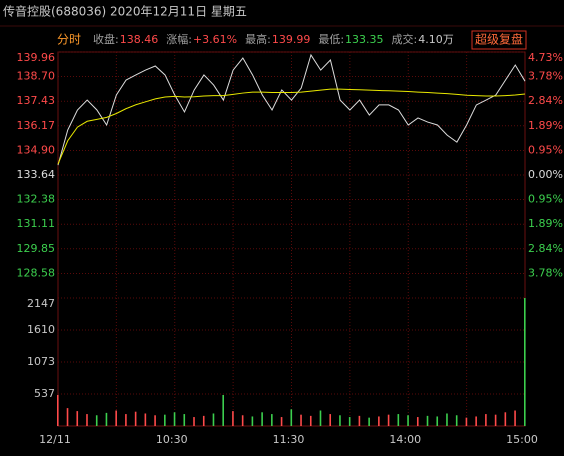  What do you see at coordinates (364, 39) in the screenshot?
I see `quote-value: 133.35` at bounding box center [364, 39].